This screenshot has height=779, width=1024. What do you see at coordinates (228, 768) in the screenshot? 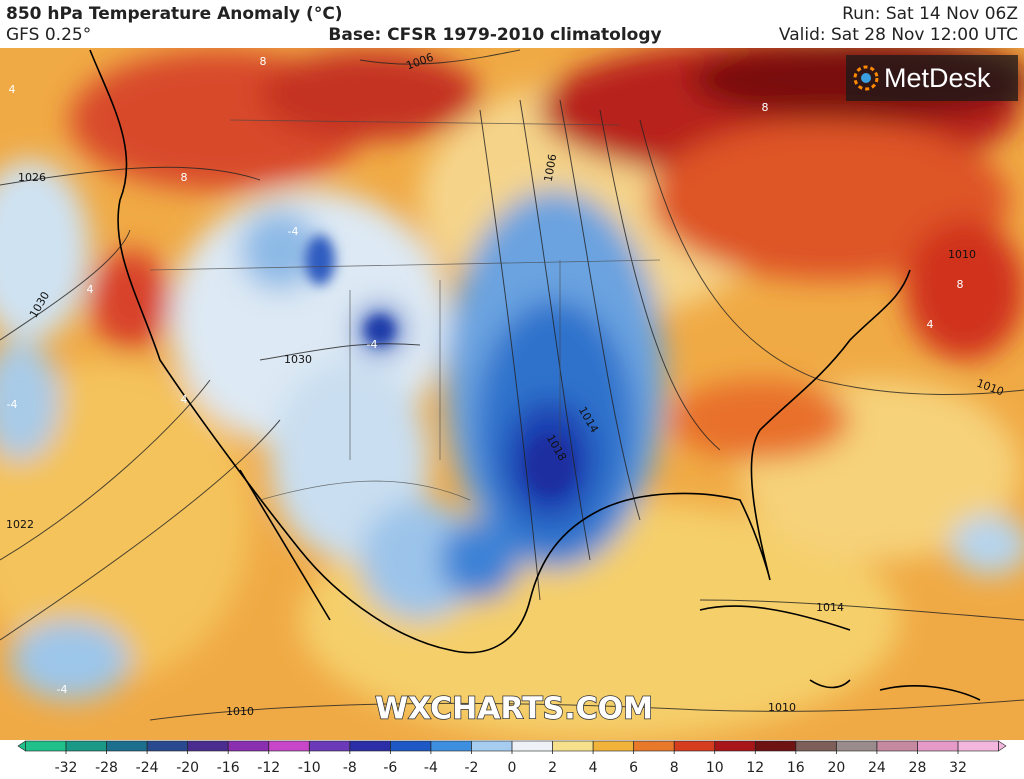
I see `colorbar-tick-label: -16` at bounding box center [228, 768].